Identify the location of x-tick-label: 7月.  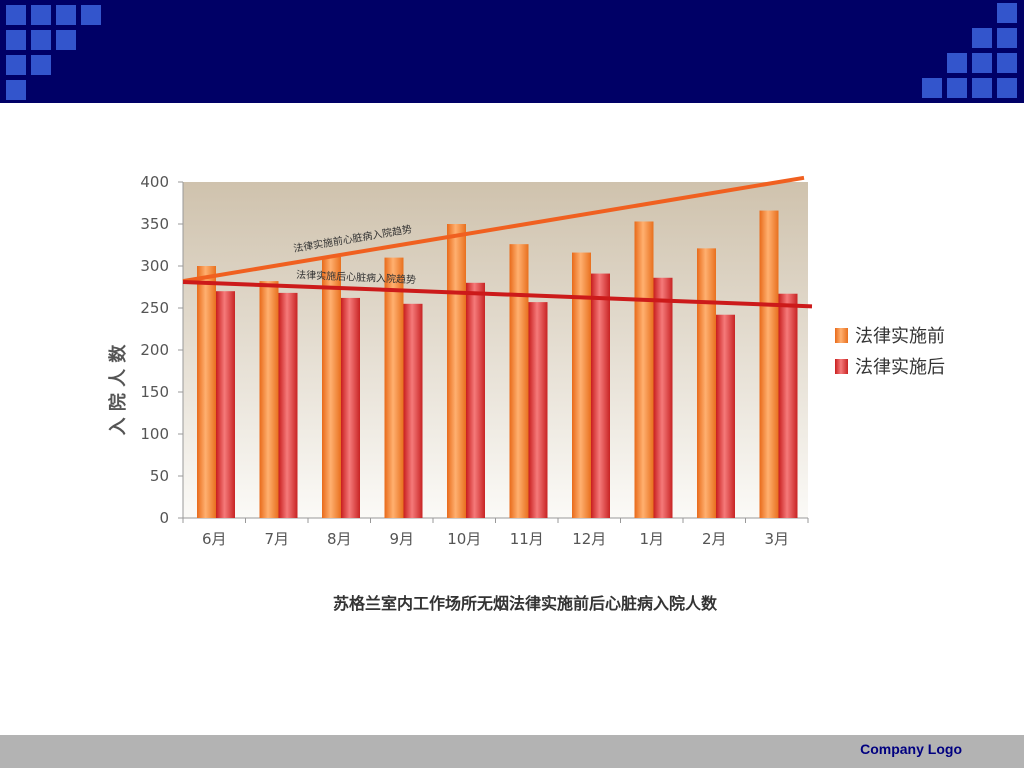
(276, 539).